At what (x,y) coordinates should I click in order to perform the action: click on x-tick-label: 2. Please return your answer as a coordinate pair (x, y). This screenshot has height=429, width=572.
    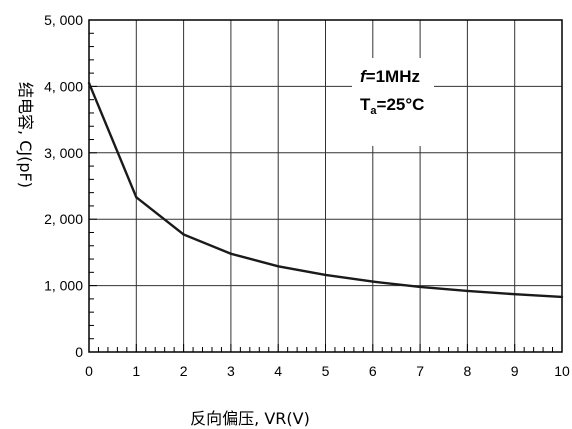
    Looking at the image, I should click on (184, 371).